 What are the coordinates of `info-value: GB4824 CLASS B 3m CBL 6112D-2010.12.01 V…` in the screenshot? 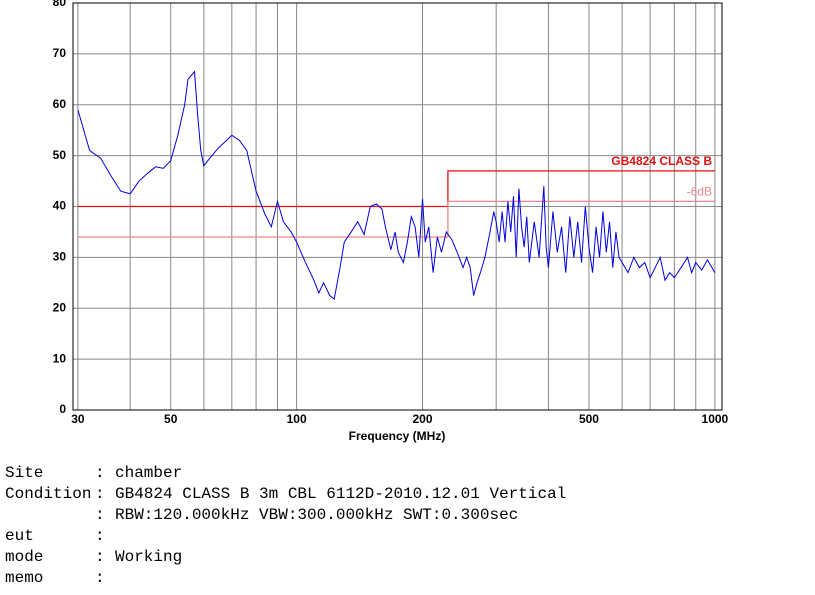 It's located at (340, 494).